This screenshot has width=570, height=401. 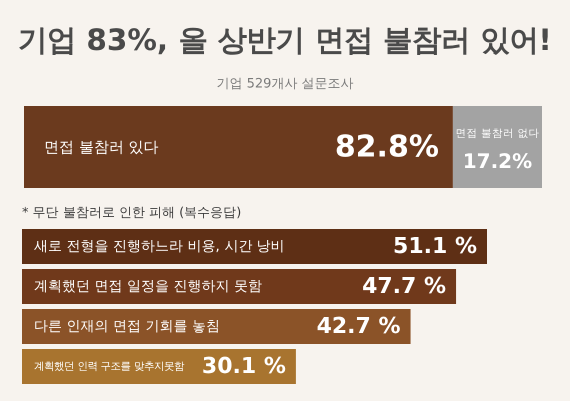 What do you see at coordinates (358, 326) in the screenshot?
I see `data-label: 42.7 %` at bounding box center [358, 326].